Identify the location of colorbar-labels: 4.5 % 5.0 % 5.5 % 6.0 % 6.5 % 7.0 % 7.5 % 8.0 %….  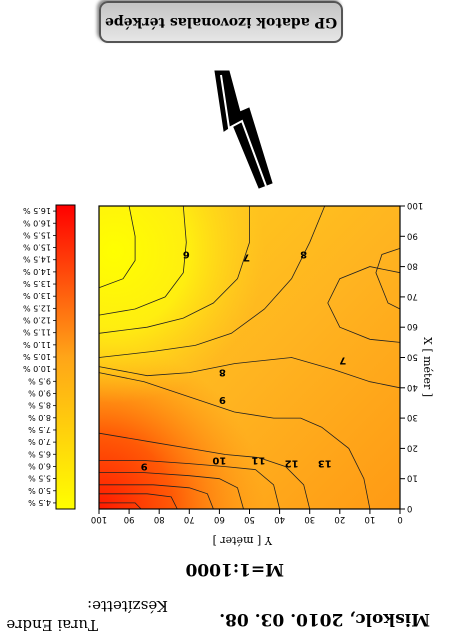
(39, 356).